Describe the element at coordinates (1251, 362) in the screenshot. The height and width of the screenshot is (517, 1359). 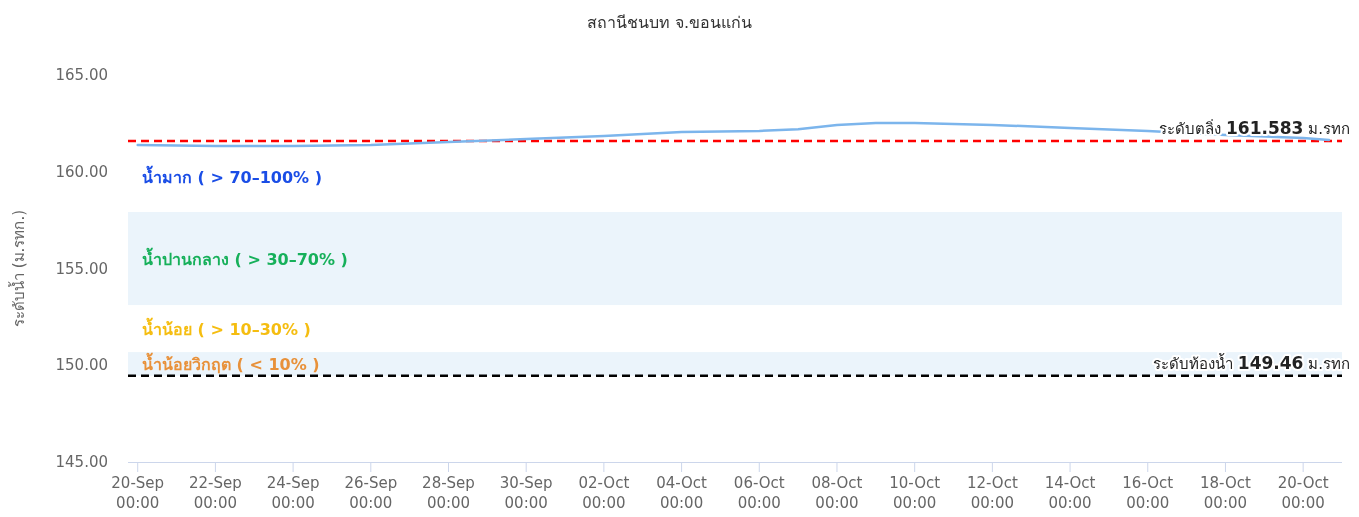
I see `ref-line-label: ระดับท้องน้ำ 149.46 ม.รทก` at that location.